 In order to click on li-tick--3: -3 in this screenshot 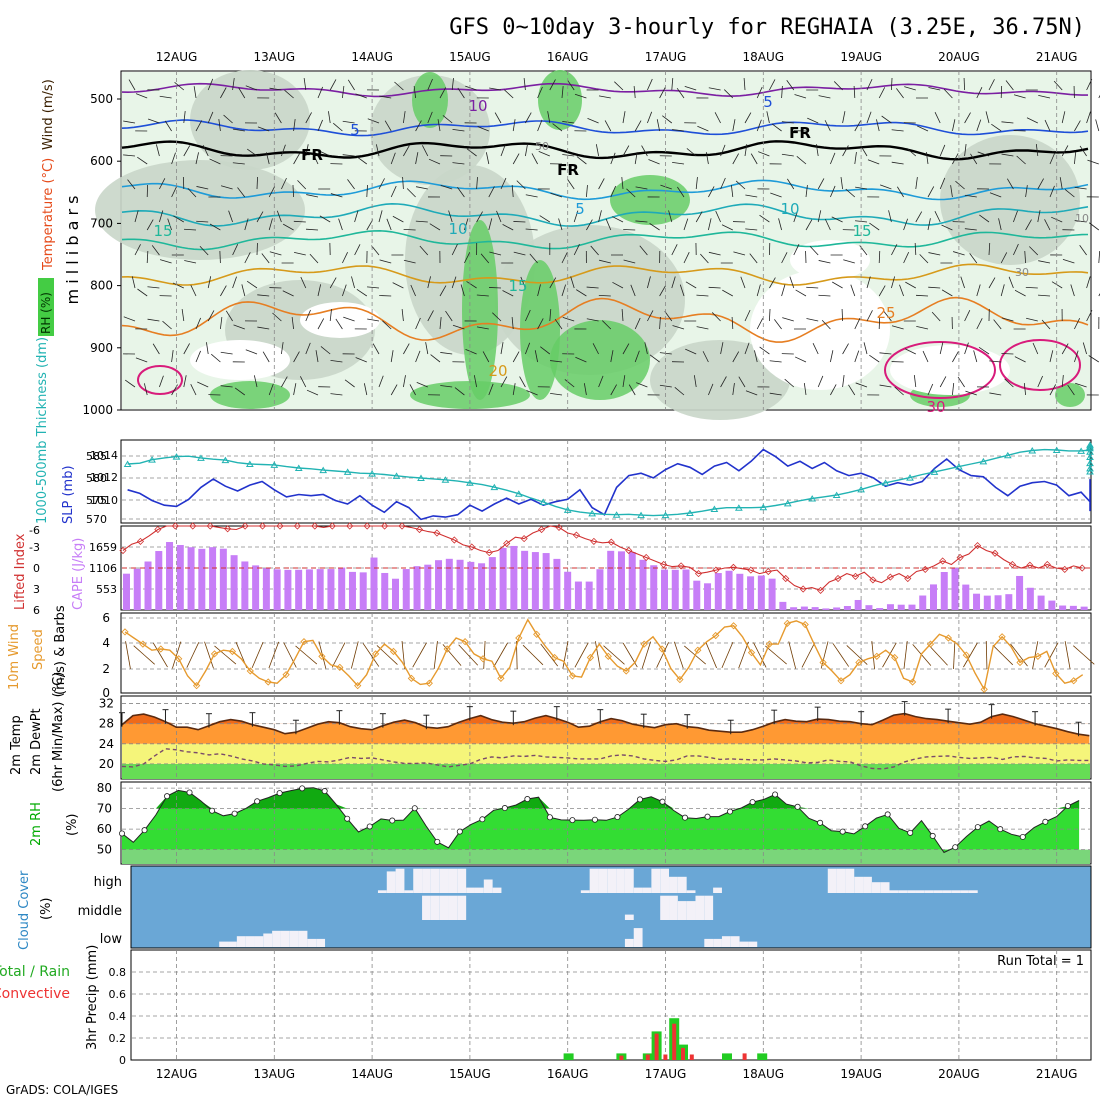, I will do `click(34, 547)`.